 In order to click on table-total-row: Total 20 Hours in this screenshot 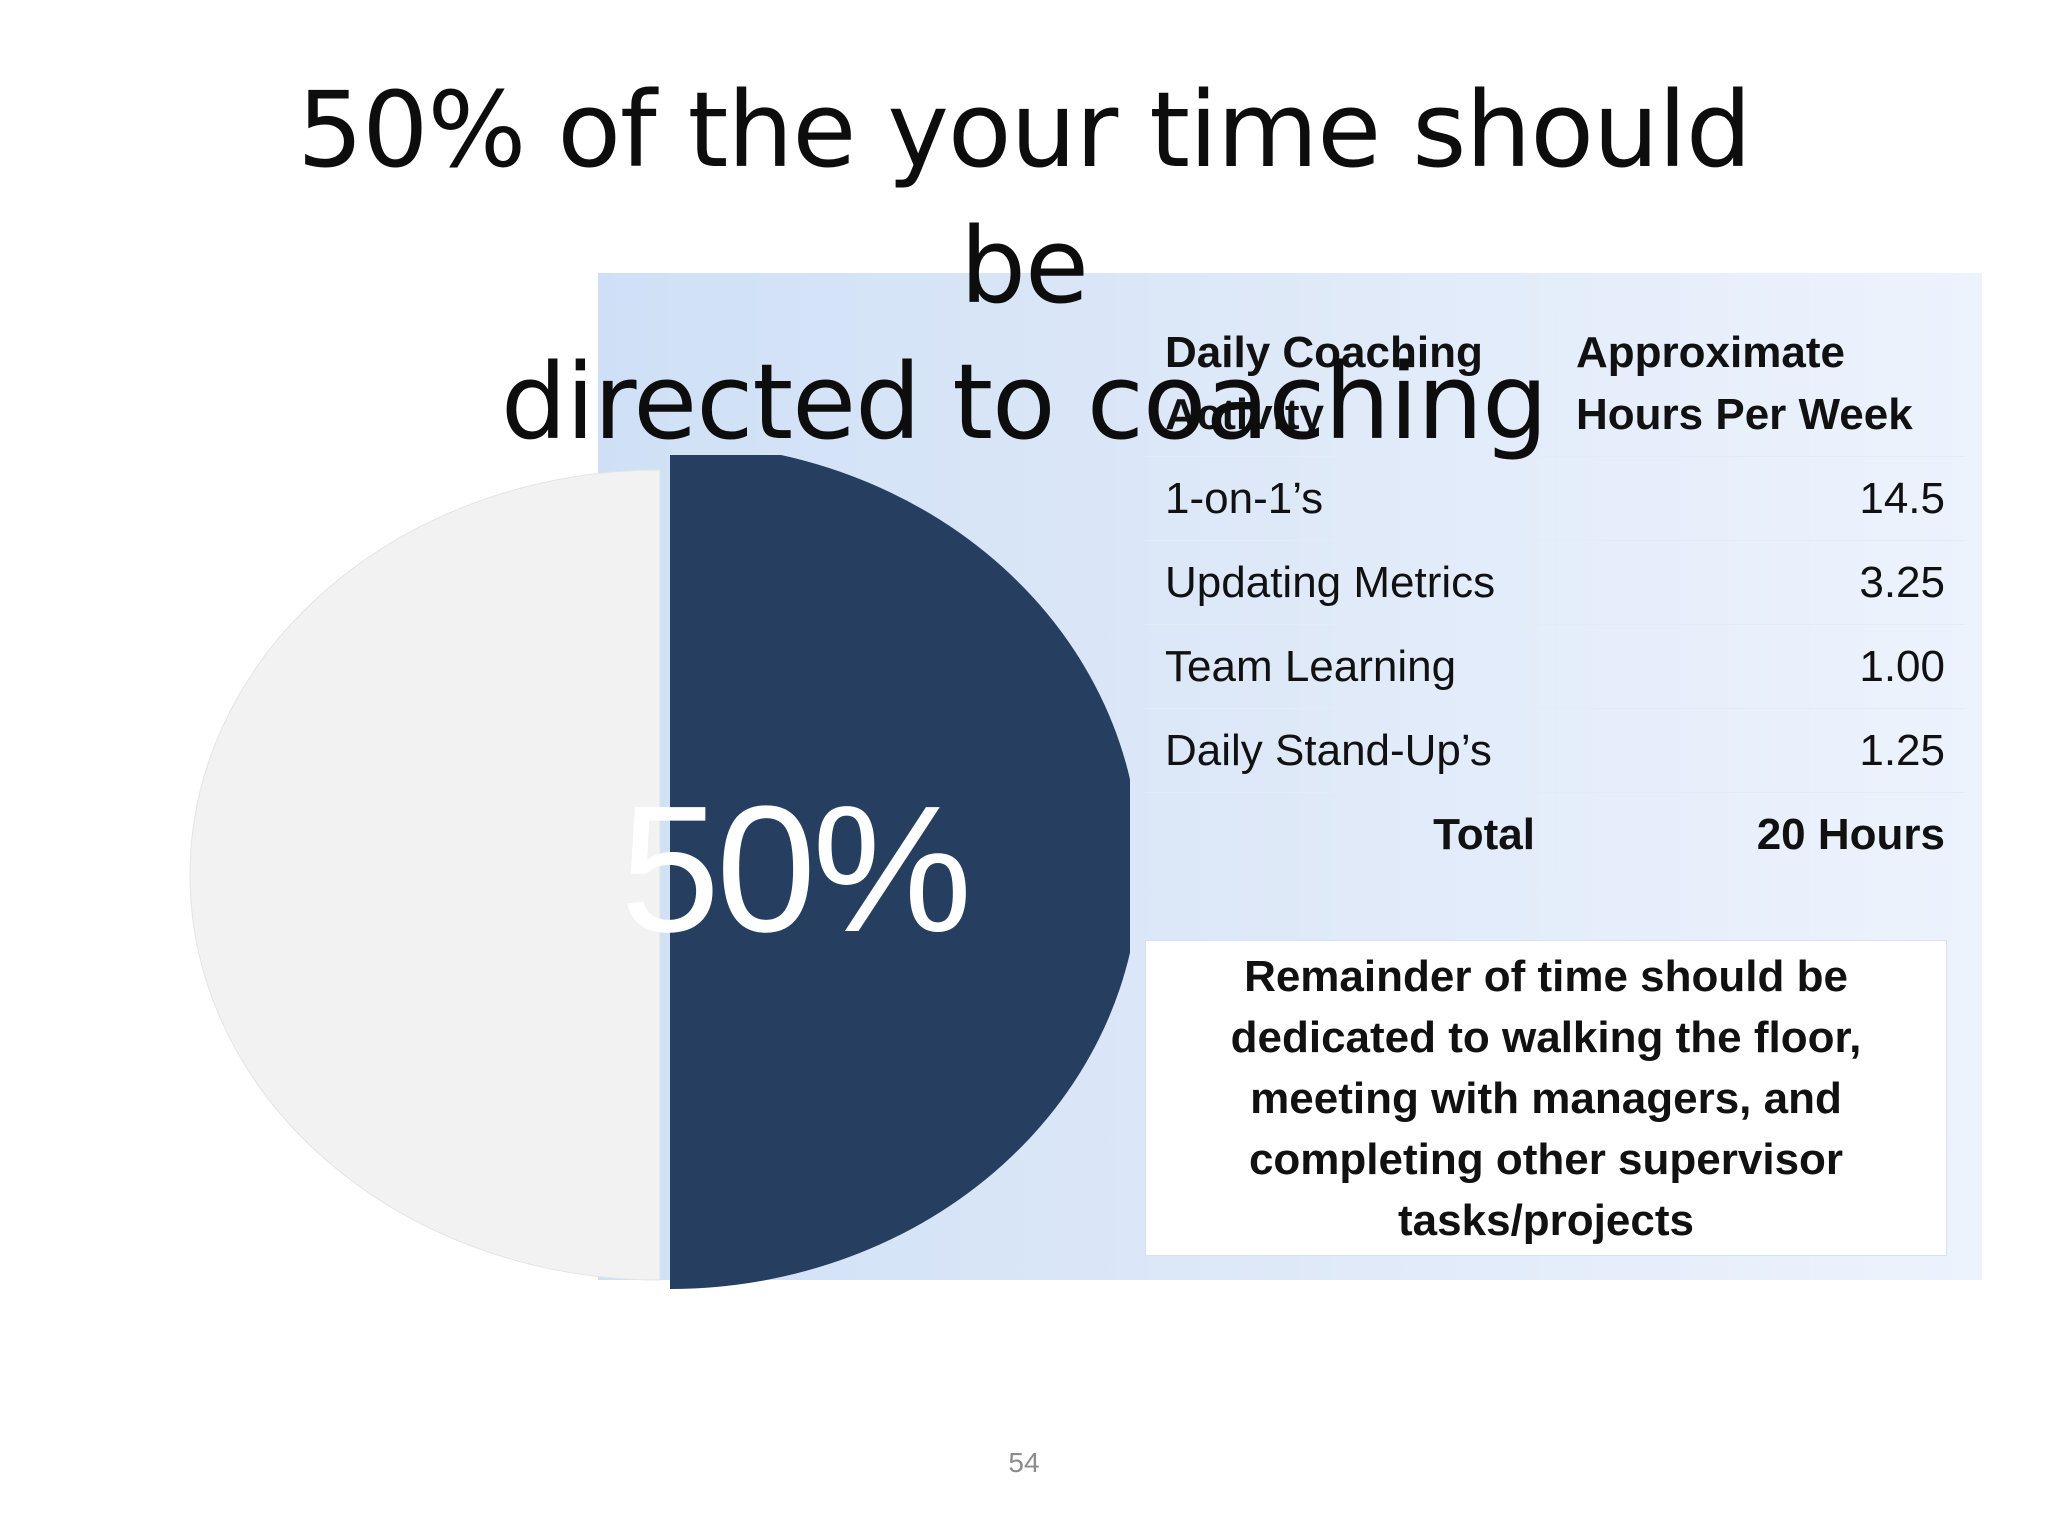, I will do `click(1555, 834)`.